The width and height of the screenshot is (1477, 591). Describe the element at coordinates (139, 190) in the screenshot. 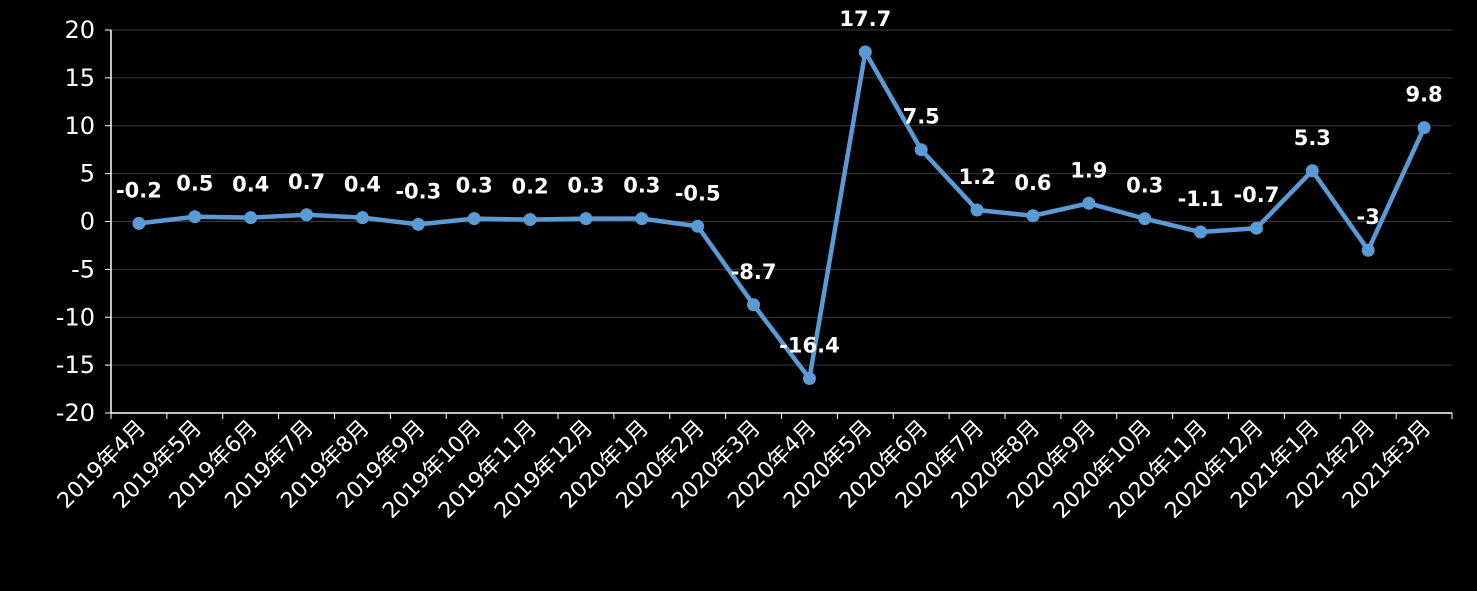

I see `data-label: -0.2` at that location.